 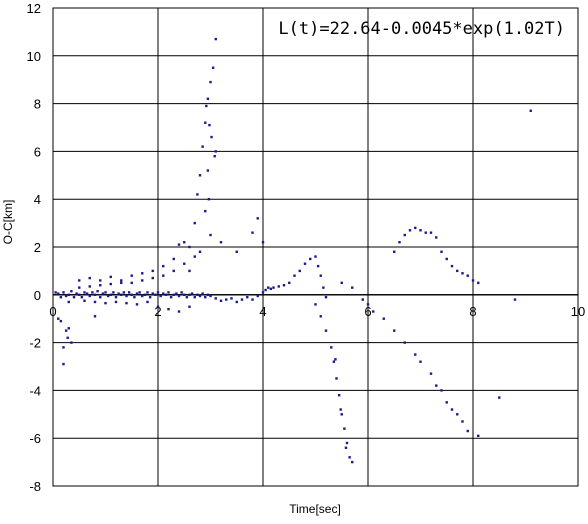 I want to click on y-tick-label: -2, so click(x=35, y=343).